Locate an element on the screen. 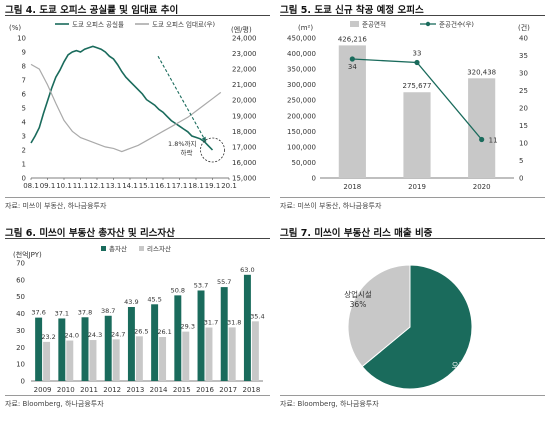 The height and width of the screenshot is (439, 550). x-tick-label: 2020 is located at coordinates (482, 187).